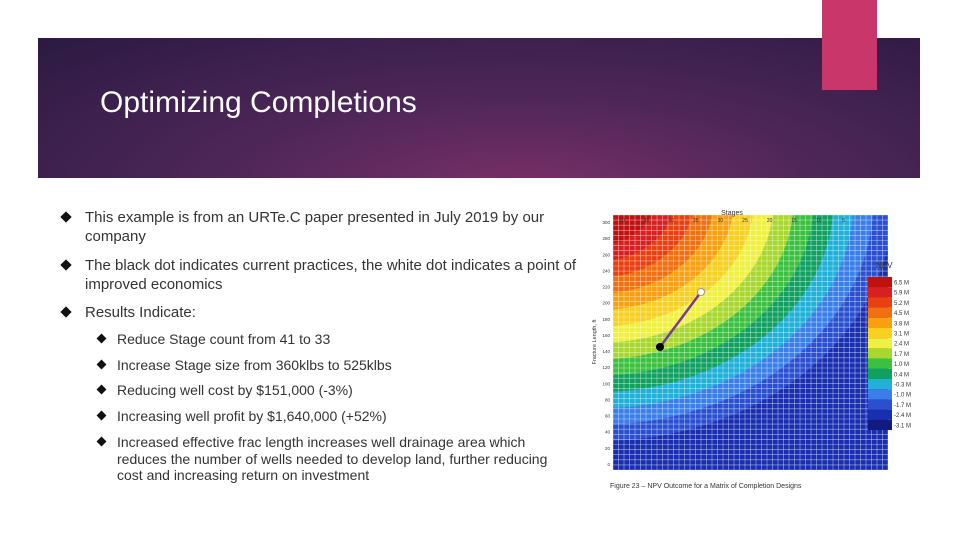 The image size is (960, 540). What do you see at coordinates (608, 399) in the screenshot?
I see `y-tick-label: 80` at bounding box center [608, 399].